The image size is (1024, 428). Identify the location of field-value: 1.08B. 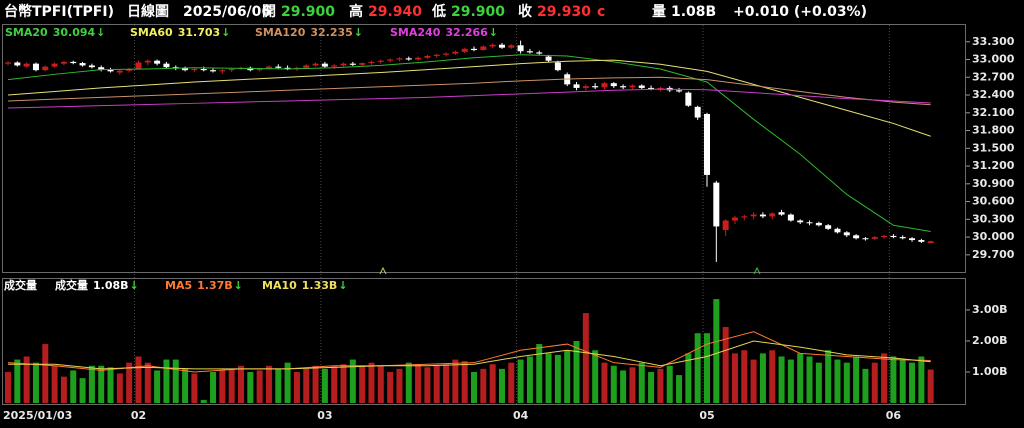
(693, 12).